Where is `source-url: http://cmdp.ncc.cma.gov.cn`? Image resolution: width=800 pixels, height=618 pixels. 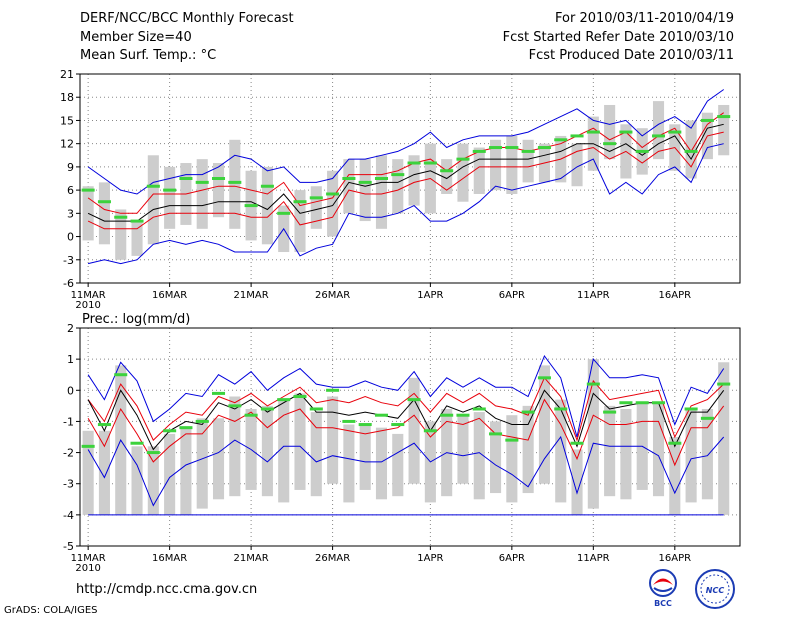 source-url: http://cmdp.ncc.cma.gov.cn is located at coordinates (167, 589).